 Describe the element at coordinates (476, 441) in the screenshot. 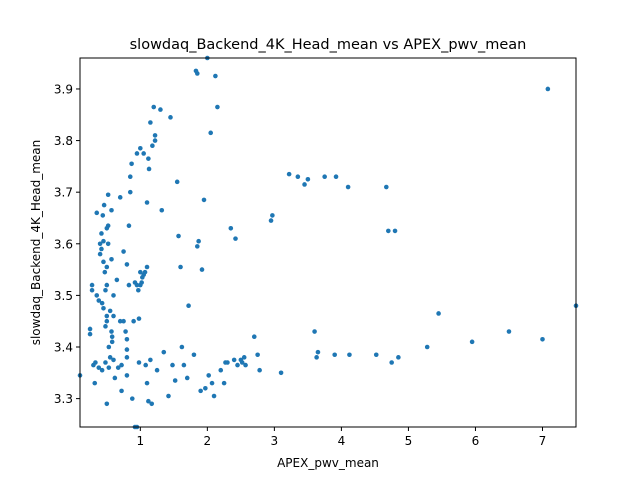

I see `x-tick-label: 6` at that location.